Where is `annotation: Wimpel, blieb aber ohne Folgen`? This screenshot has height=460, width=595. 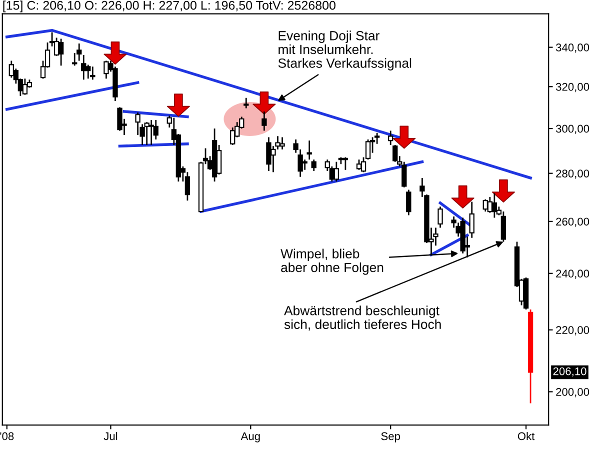
annotation: Wimpel, blieb aber ohne Folgen is located at coordinates (332, 261).